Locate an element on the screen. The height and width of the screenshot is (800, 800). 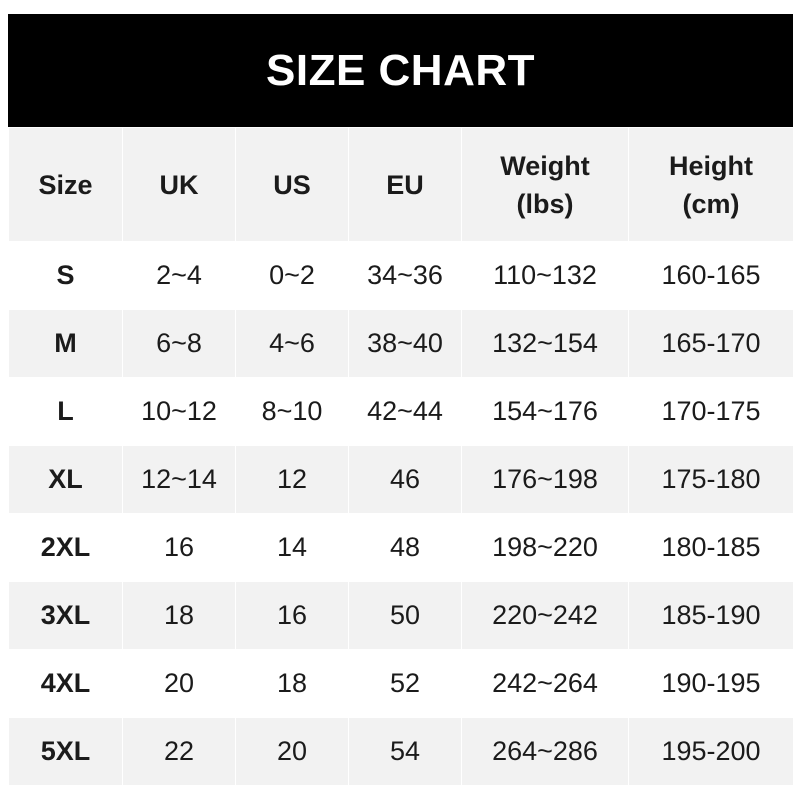
header-line: Height is located at coordinates (711, 165).